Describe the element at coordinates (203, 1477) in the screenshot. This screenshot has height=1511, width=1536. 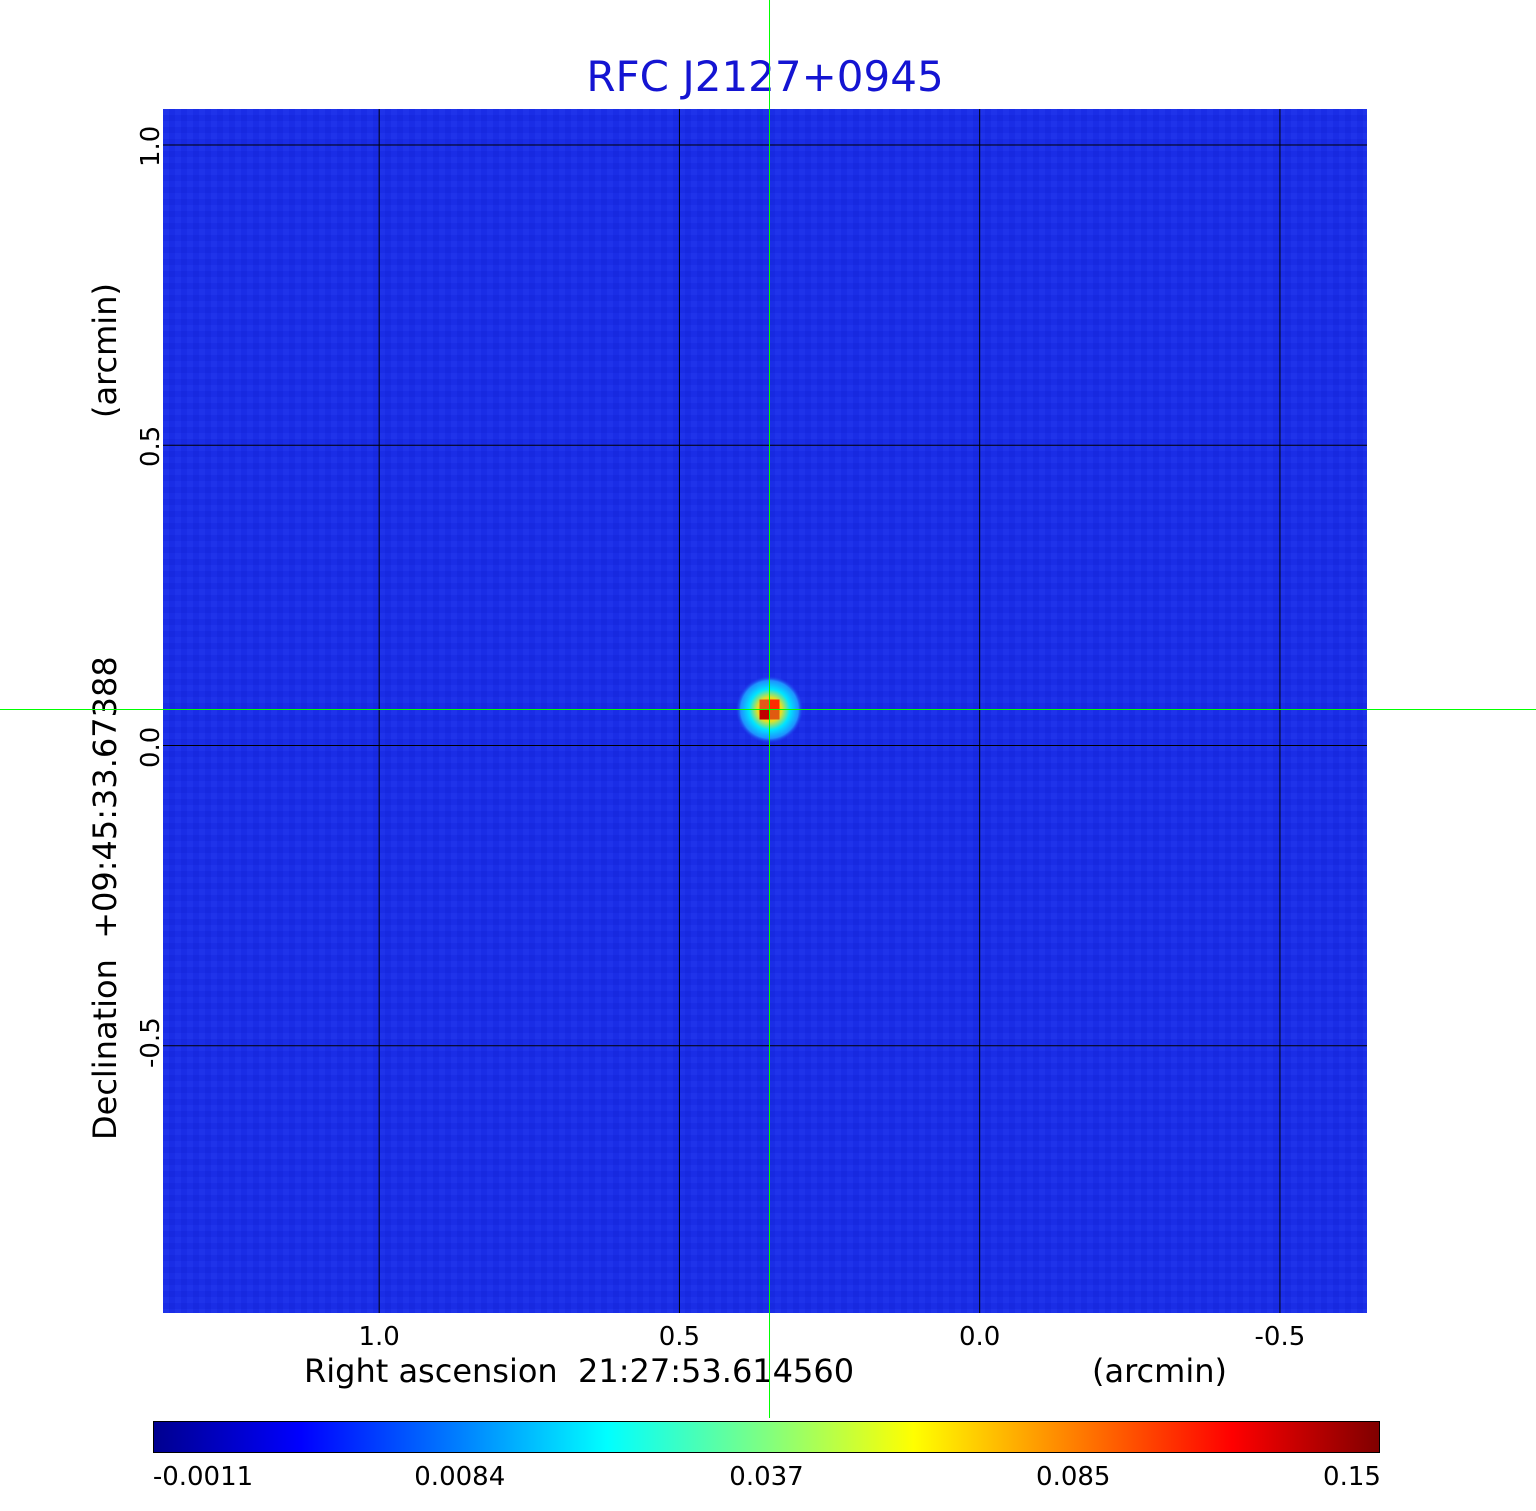
I see `colorbar-tick-label: -0.0011` at that location.